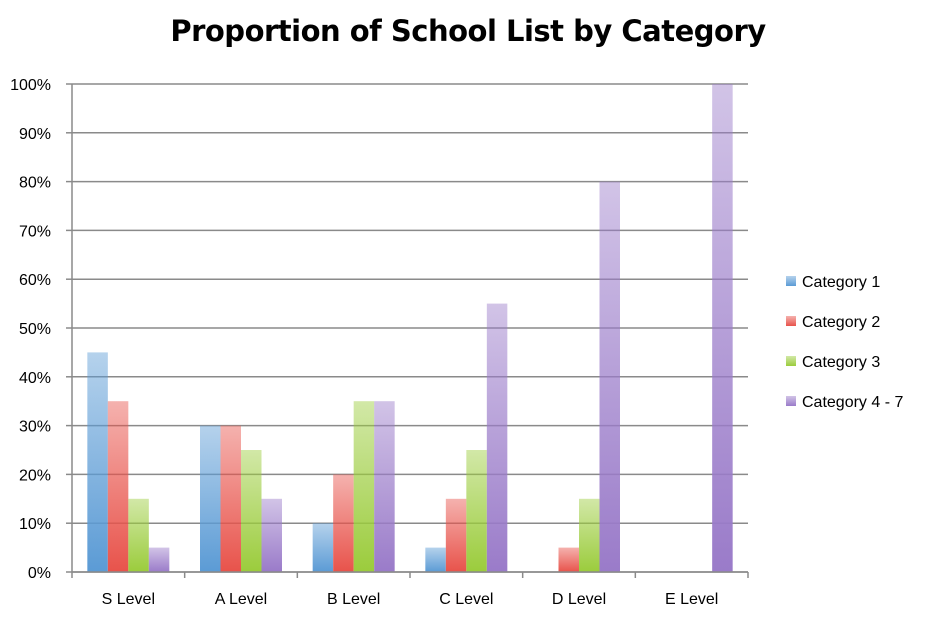 This screenshot has height=618, width=936. I want to click on chart-title: Proportion of School List by Category, so click(468, 31).